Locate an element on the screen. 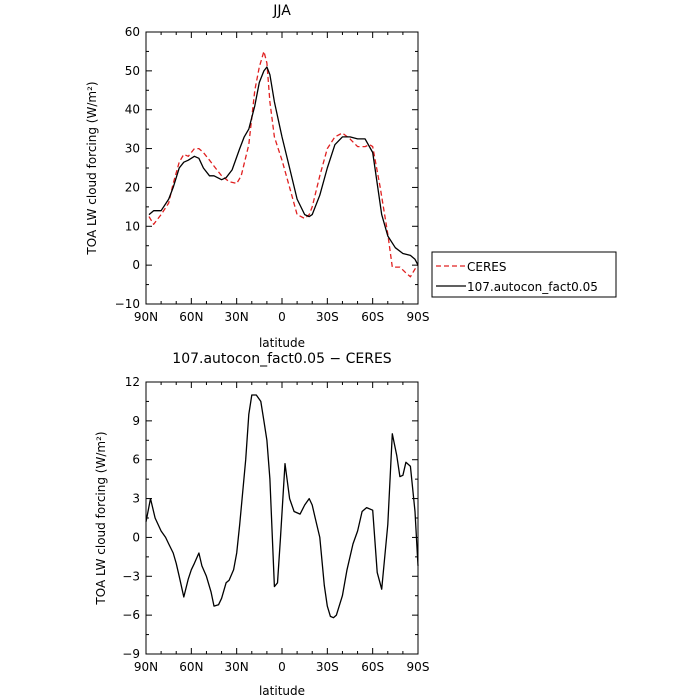  top-ytick-label: −10 is located at coordinates (127, 304).